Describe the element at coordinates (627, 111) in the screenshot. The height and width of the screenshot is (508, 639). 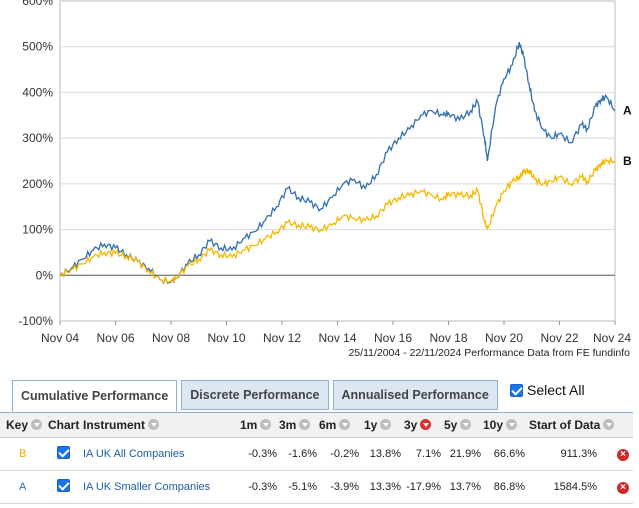
I see `series-end-label-A: A` at that location.